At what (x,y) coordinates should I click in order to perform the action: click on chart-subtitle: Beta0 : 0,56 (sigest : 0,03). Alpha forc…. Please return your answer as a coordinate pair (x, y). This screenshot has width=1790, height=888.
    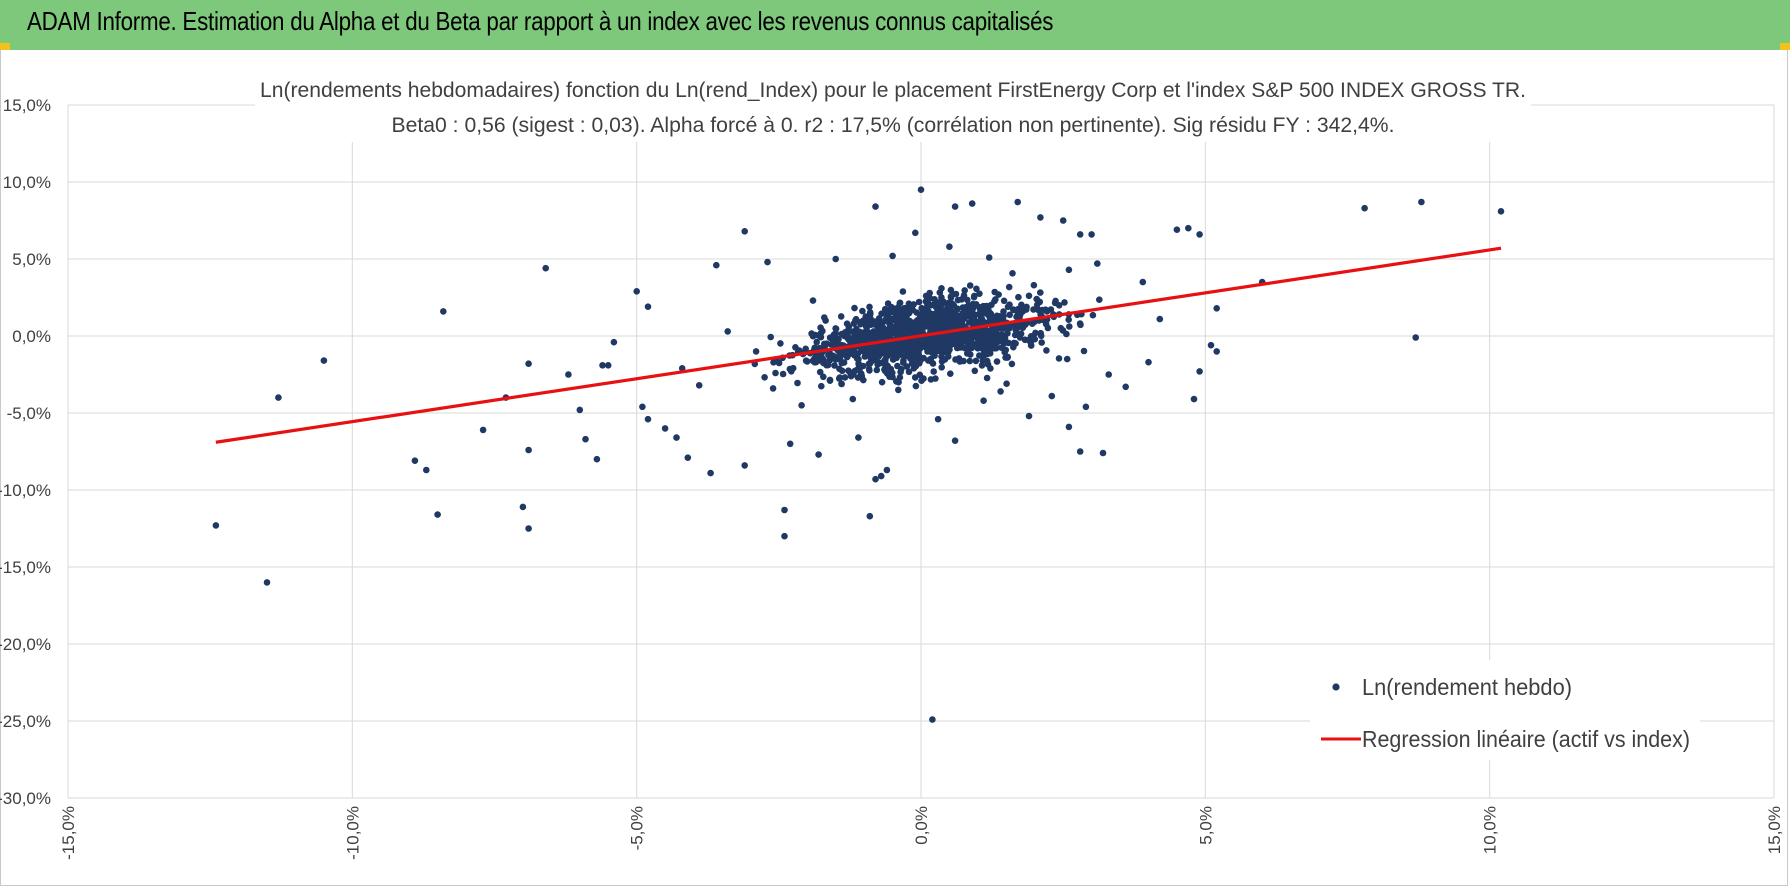
    Looking at the image, I should click on (893, 125).